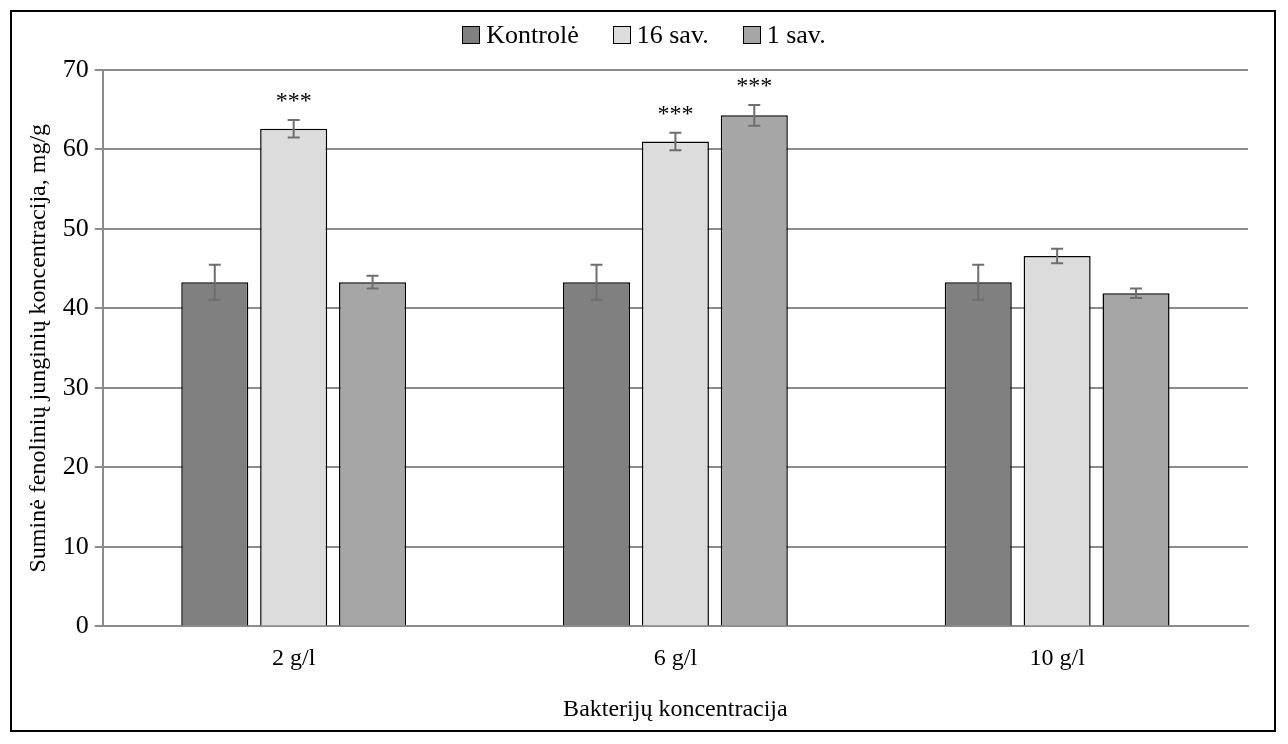 The height and width of the screenshot is (744, 1288). I want to click on y-tick-label: 0, so click(82, 625).